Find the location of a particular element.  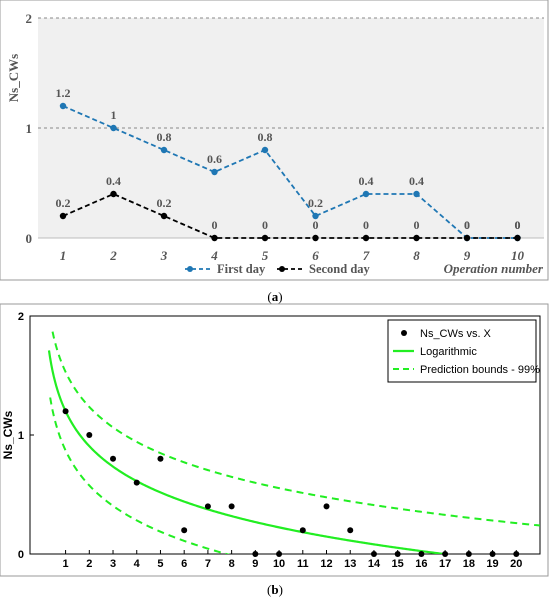

panel-b-xtick-label: 8 is located at coordinates (232, 564).